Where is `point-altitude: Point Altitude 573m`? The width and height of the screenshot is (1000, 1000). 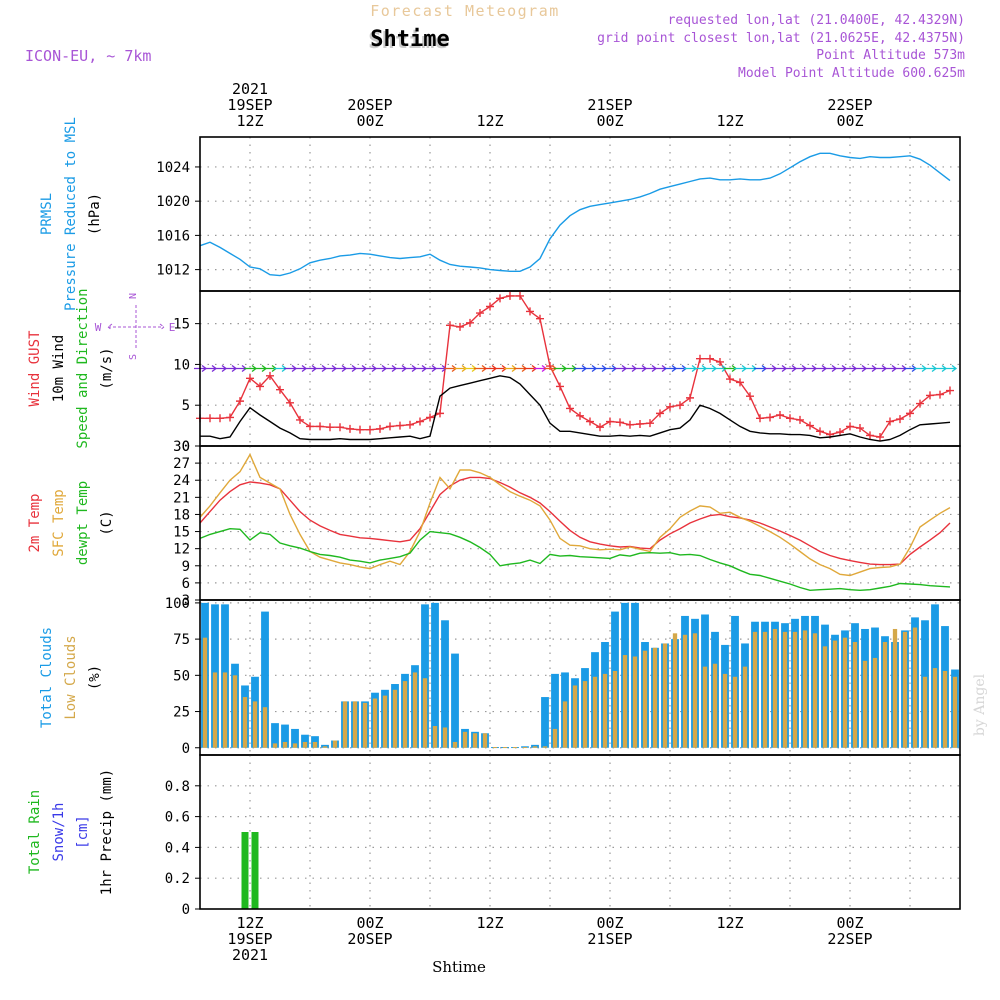 point-altitude: Point Altitude 573m is located at coordinates (890, 55).